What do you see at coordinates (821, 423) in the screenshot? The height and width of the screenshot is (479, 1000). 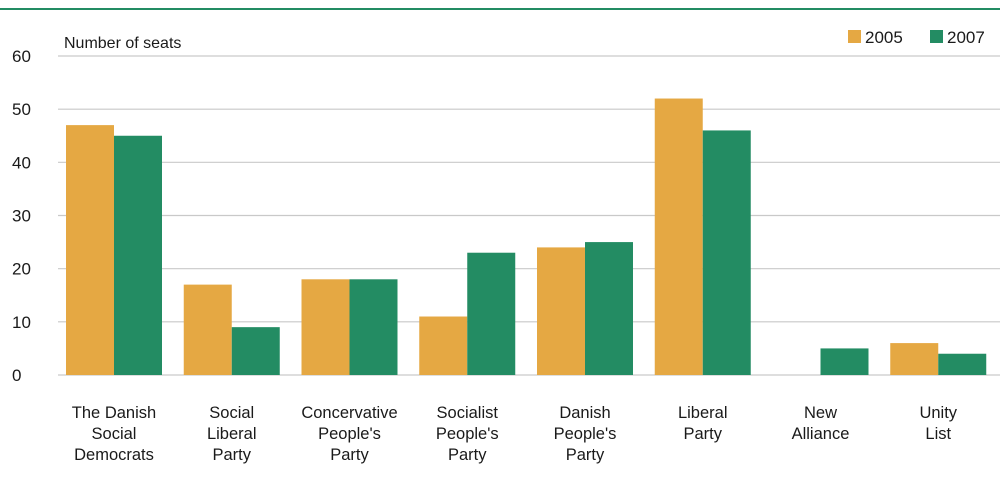 I see `category-label: New Alliance` at bounding box center [821, 423].